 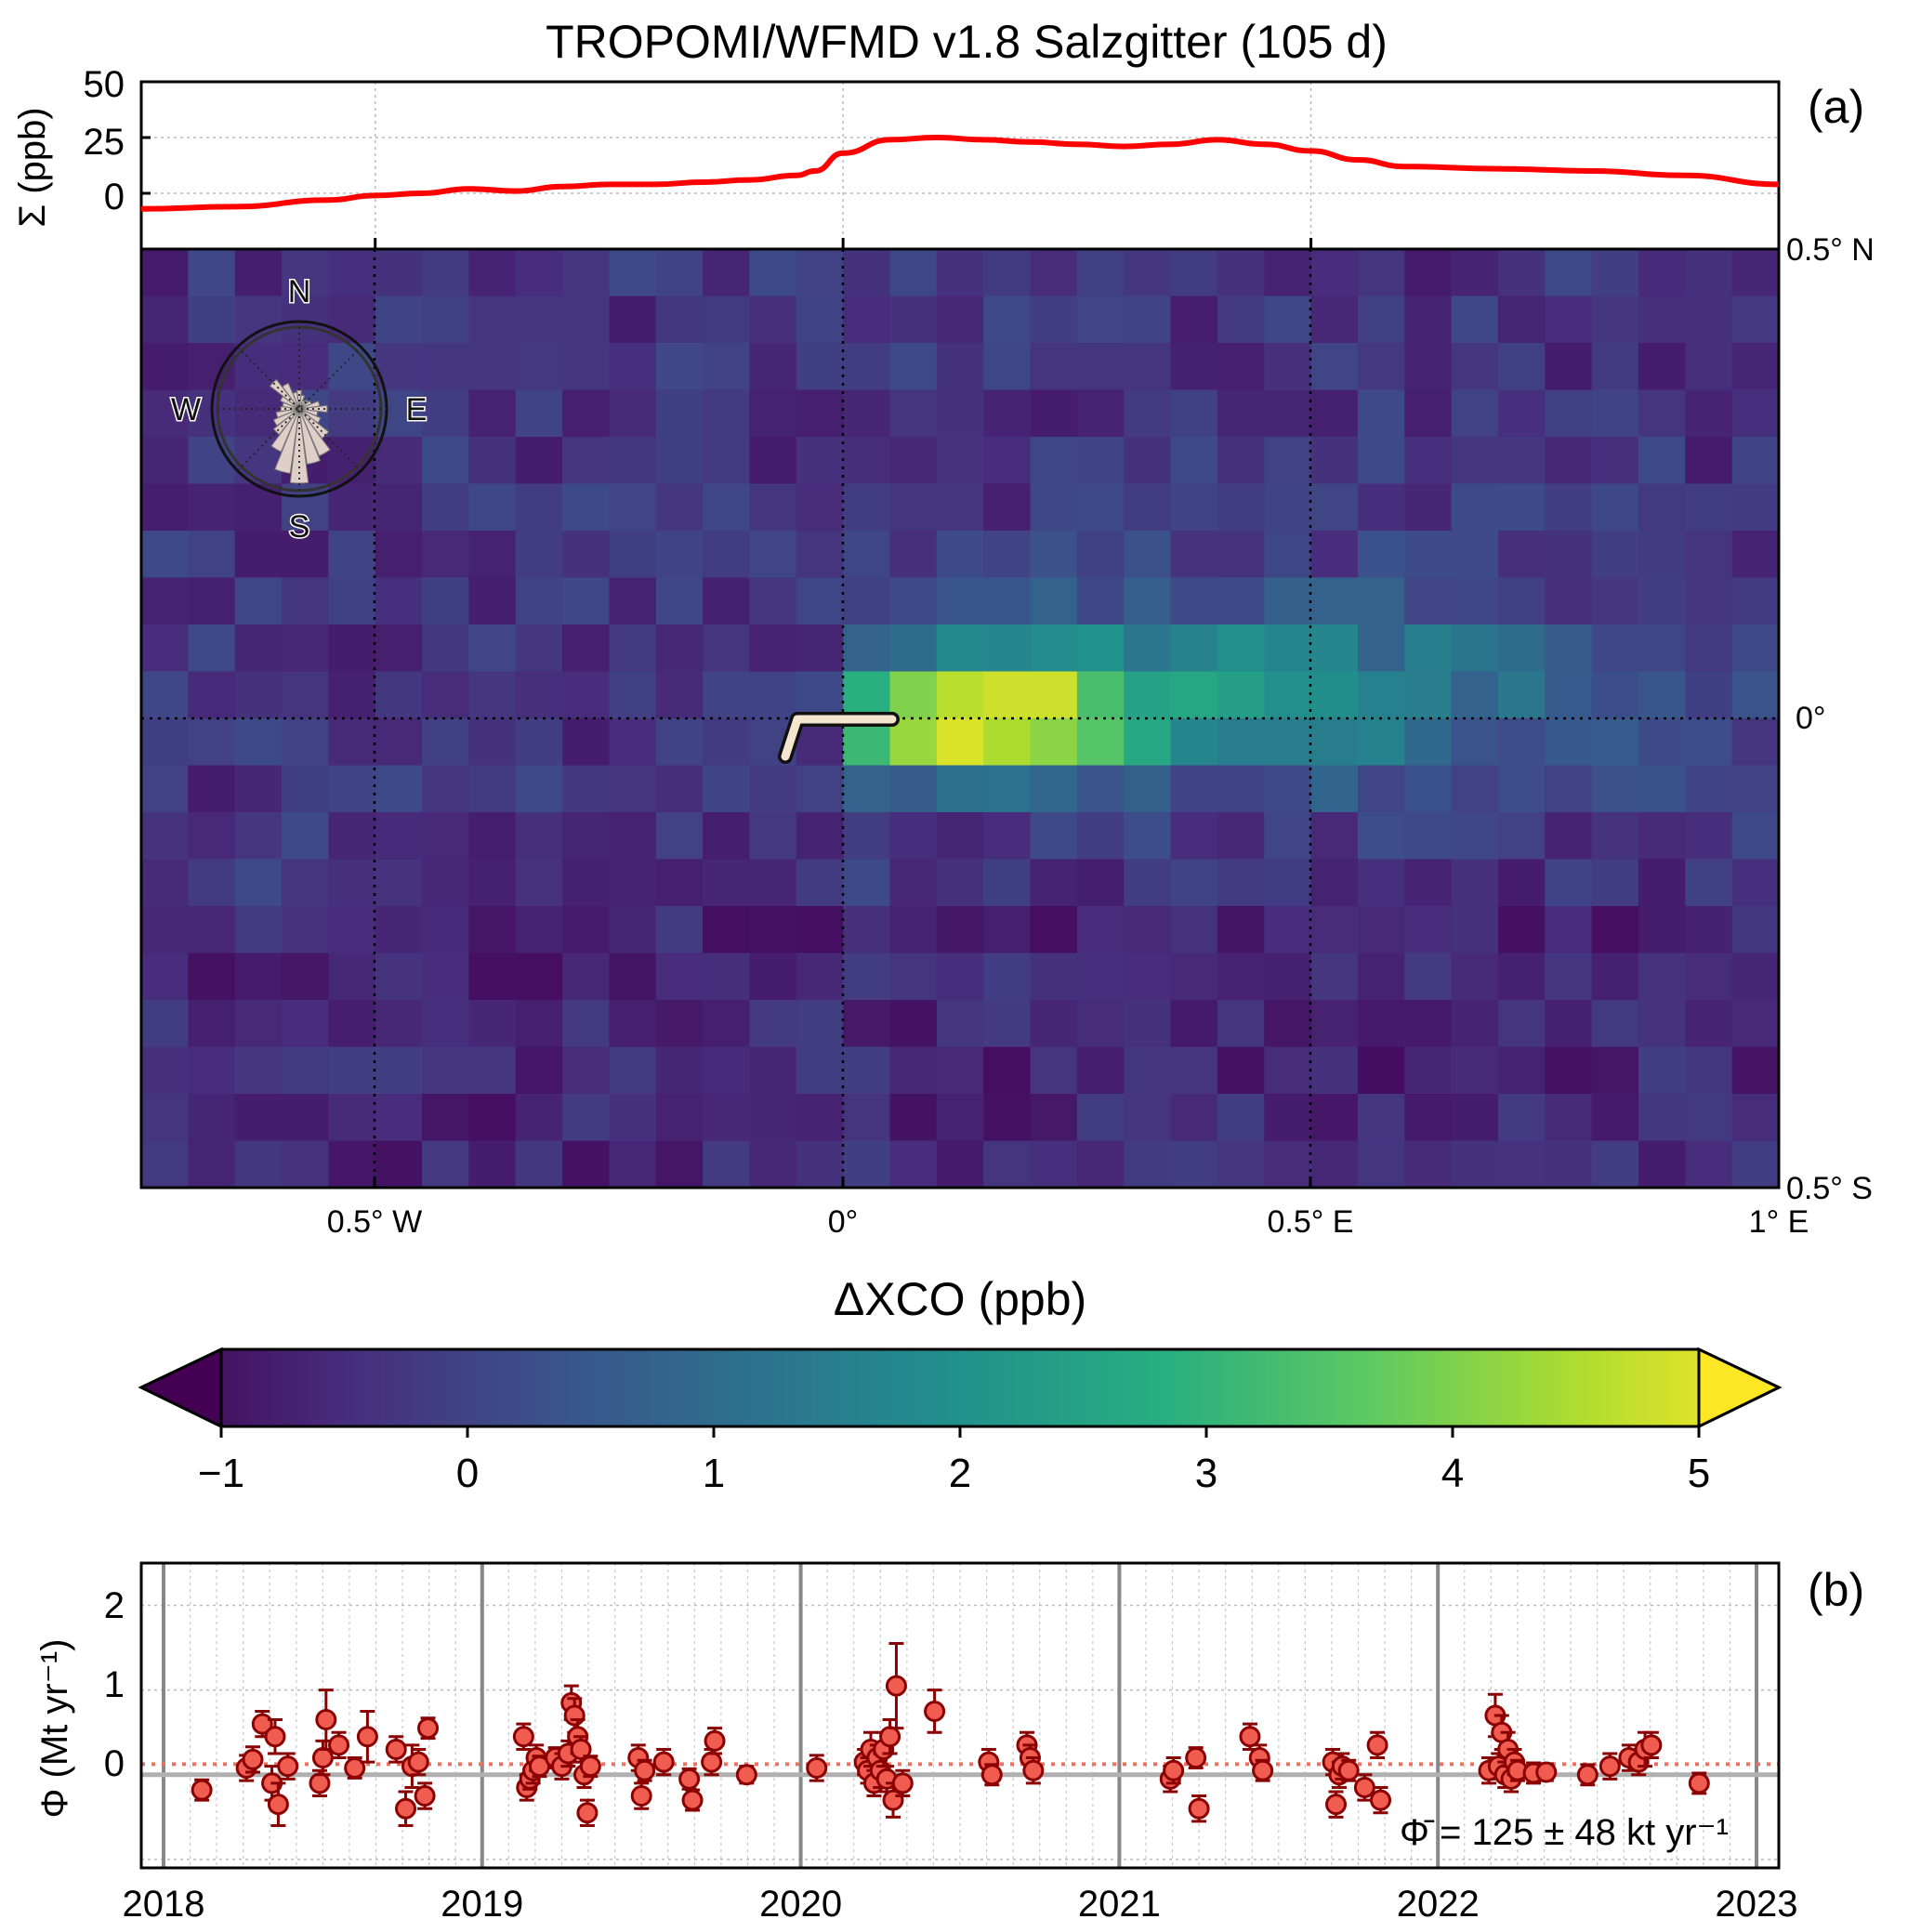 What do you see at coordinates (285, 430) in the screenshot?
I see `wind-rose-wedge` at bounding box center [285, 430].